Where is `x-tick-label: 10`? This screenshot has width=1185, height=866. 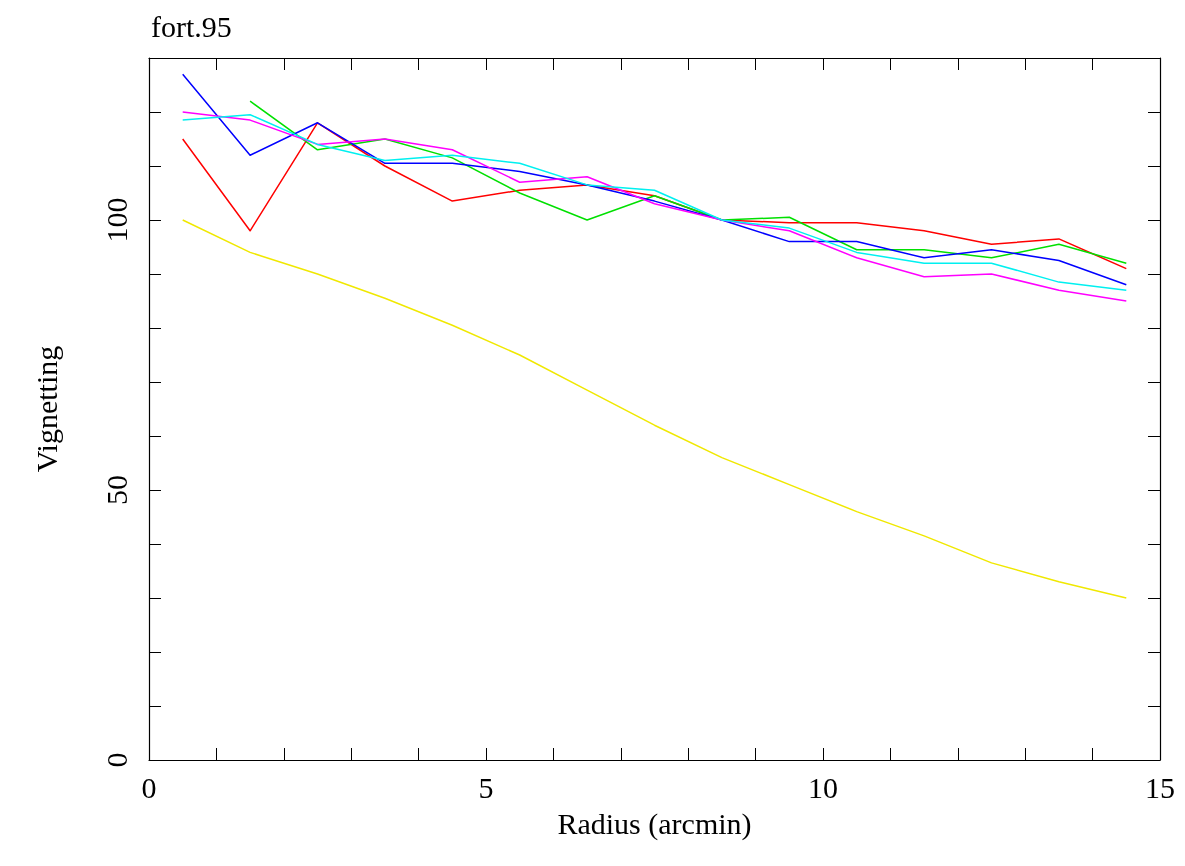
x-tick-label: 10 is located at coordinates (823, 787).